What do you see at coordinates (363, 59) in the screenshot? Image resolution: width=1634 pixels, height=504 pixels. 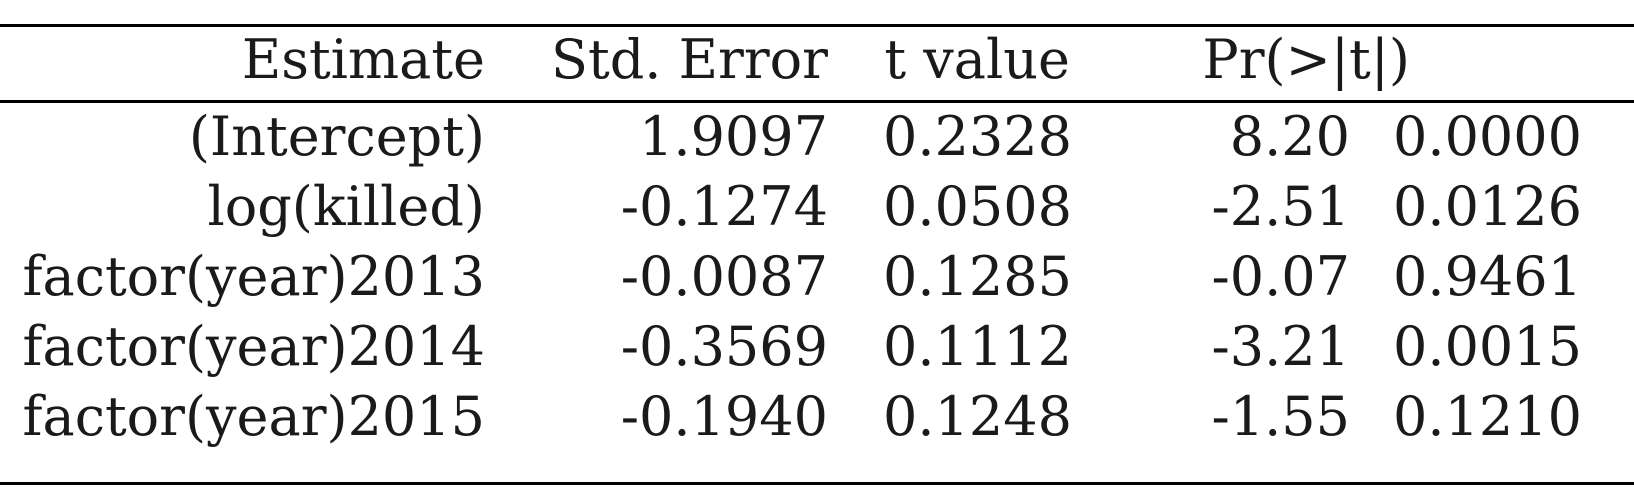 I see `header-estimate: Estimate` at bounding box center [363, 59].